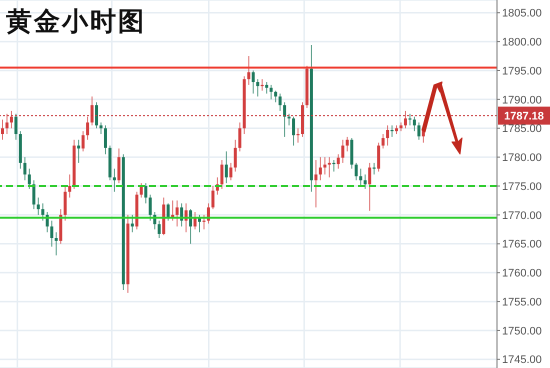  I want to click on y-tick-label: 1750.00, so click(522, 331).